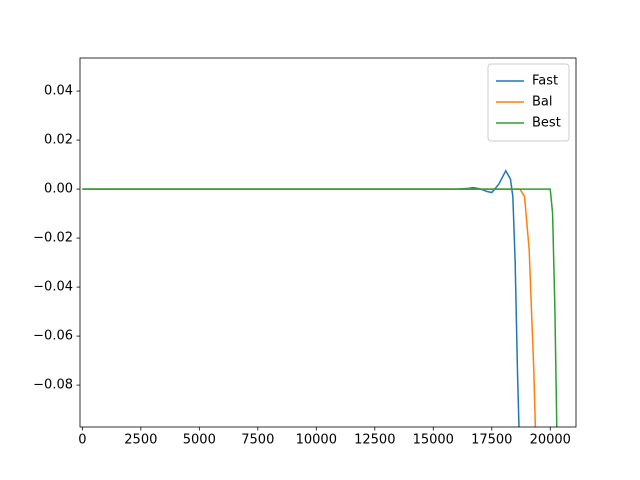 Image resolution: width=640 pixels, height=480 pixels. What do you see at coordinates (542, 102) in the screenshot?
I see `legend-label: Bal` at bounding box center [542, 102].